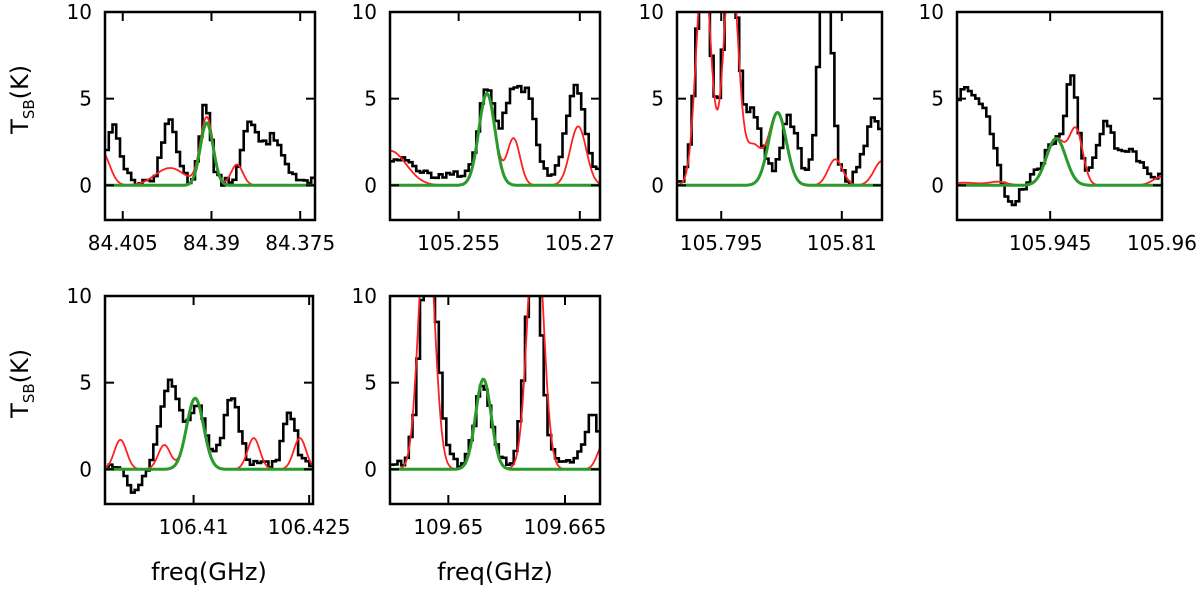 Image resolution: width=1200 pixels, height=589 pixels. I want to click on panel-p6: 0 5 10 109.65 109.665 freq(GHz), so click(479, 435).